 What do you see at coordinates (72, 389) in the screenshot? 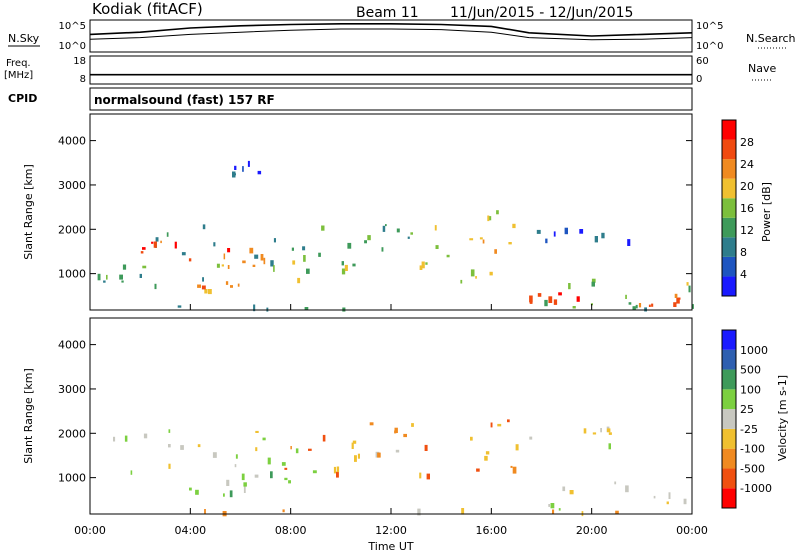
I see `velocity-ytick-label: 3000` at bounding box center [72, 389].